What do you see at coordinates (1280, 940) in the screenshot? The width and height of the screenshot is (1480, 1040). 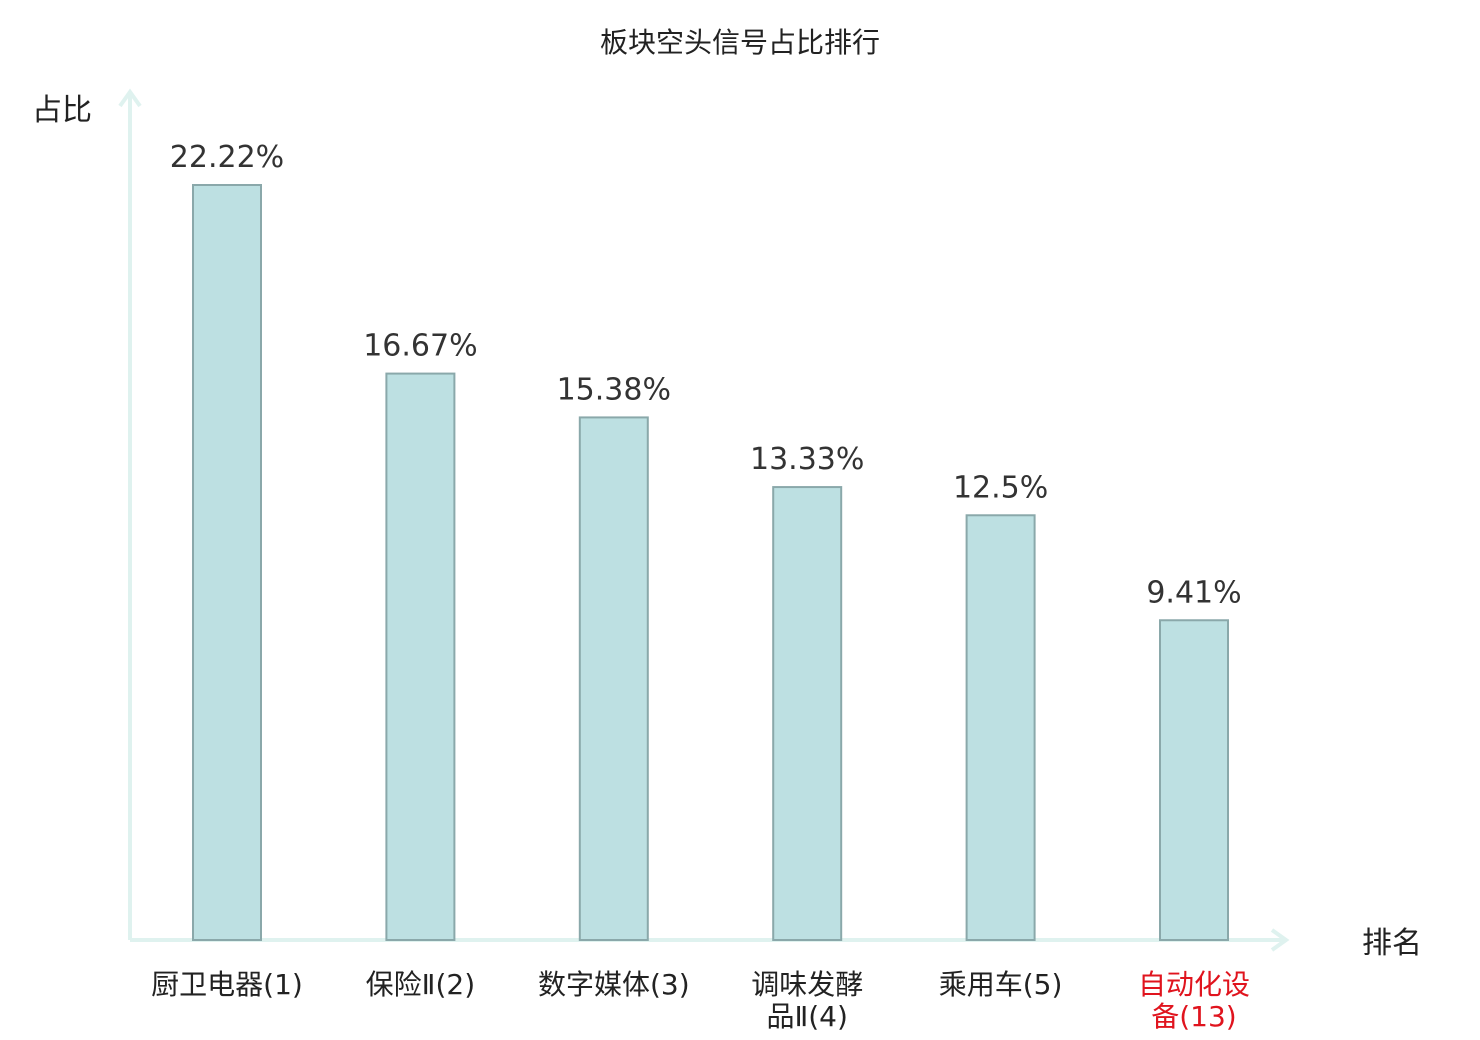 I see `x-axis-arrow` at bounding box center [1280, 940].